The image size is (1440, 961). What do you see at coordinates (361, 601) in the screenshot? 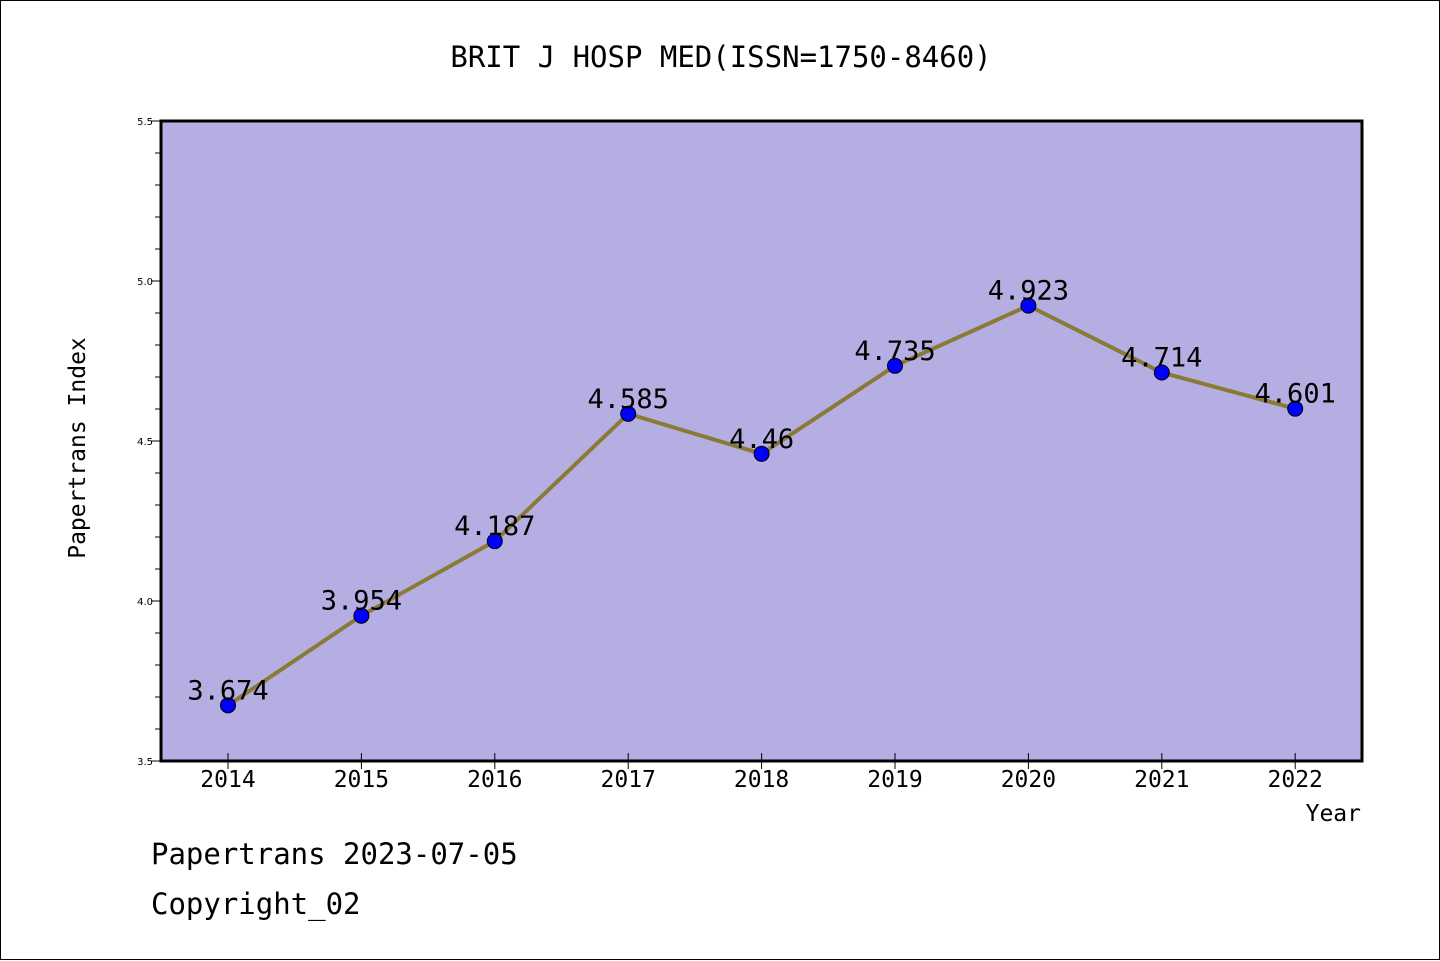
I see `data-label: 3.954` at bounding box center [361, 601].